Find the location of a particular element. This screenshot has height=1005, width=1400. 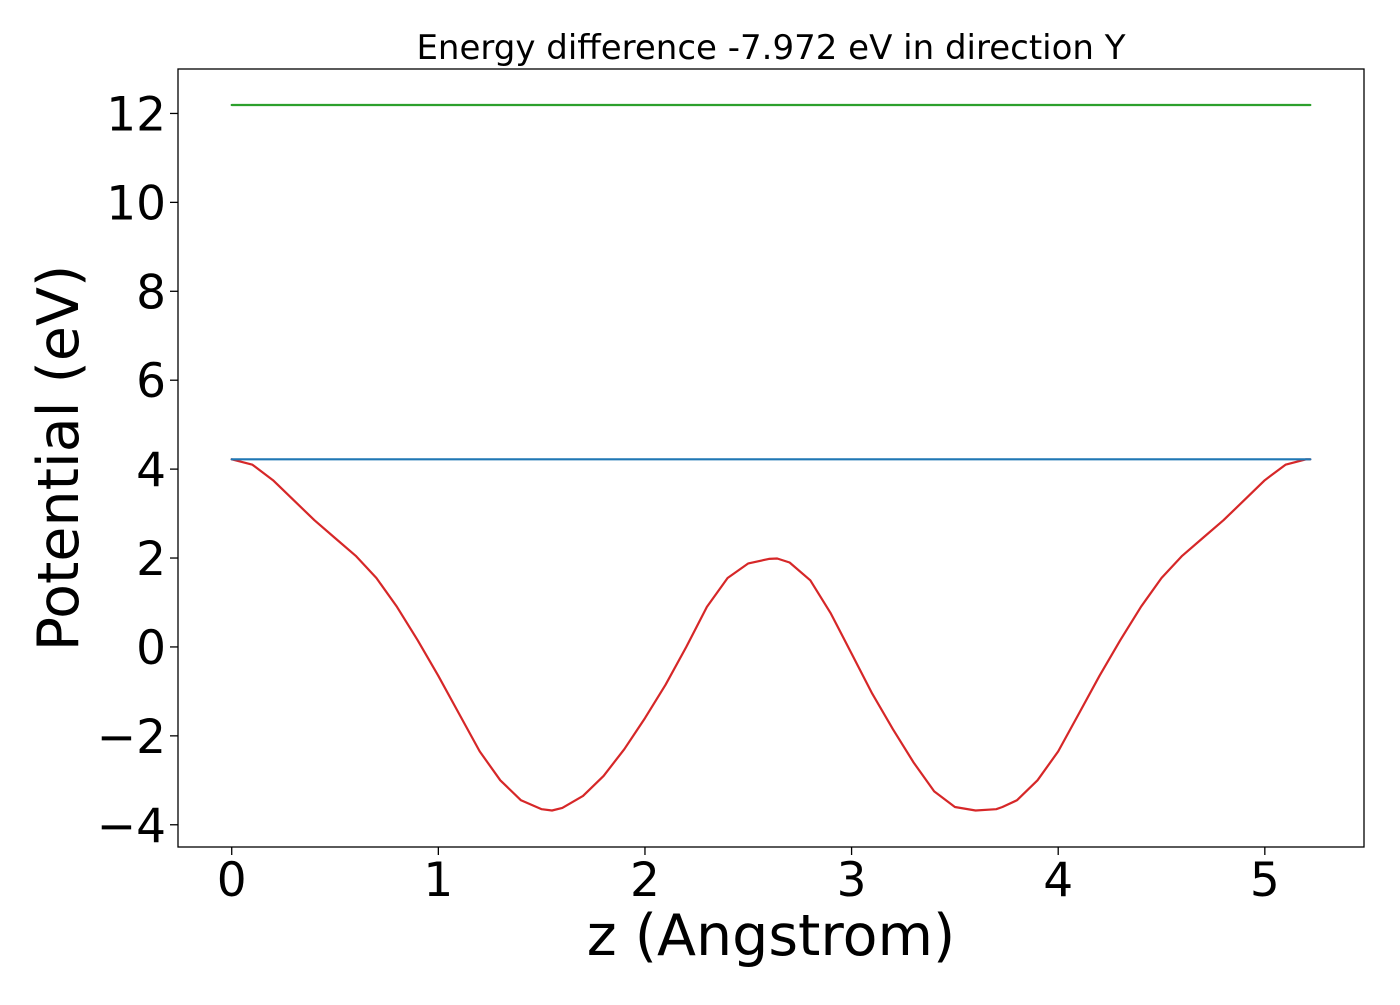

y-tick-label: 10 is located at coordinates (136, 203).